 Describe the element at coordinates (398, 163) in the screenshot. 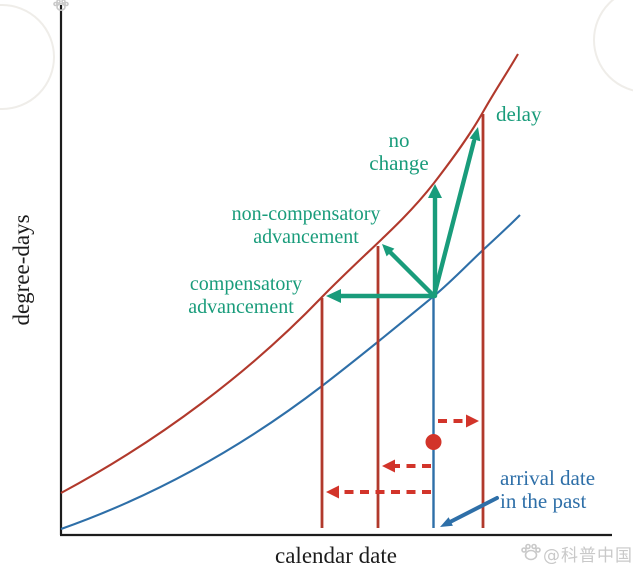

I see `no-change-label-line2: change` at that location.